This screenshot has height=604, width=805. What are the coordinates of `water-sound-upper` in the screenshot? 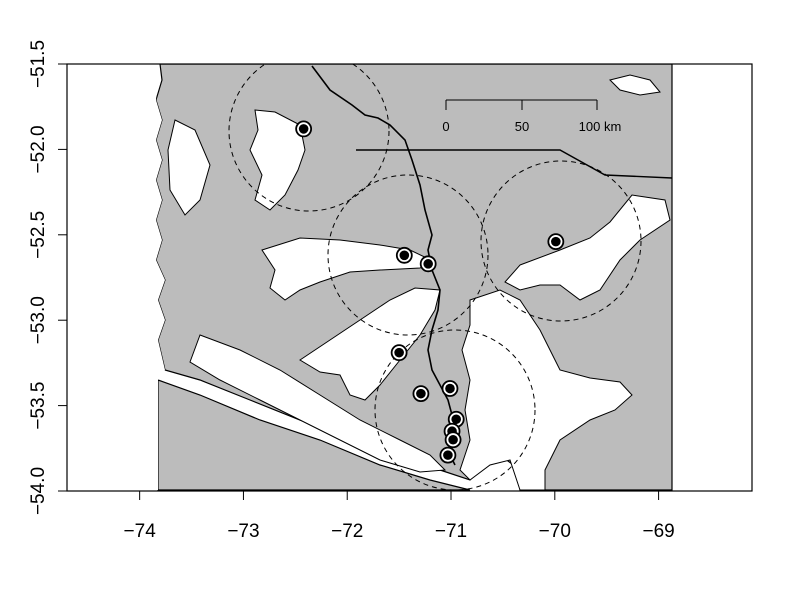 It's located at (349, 269).